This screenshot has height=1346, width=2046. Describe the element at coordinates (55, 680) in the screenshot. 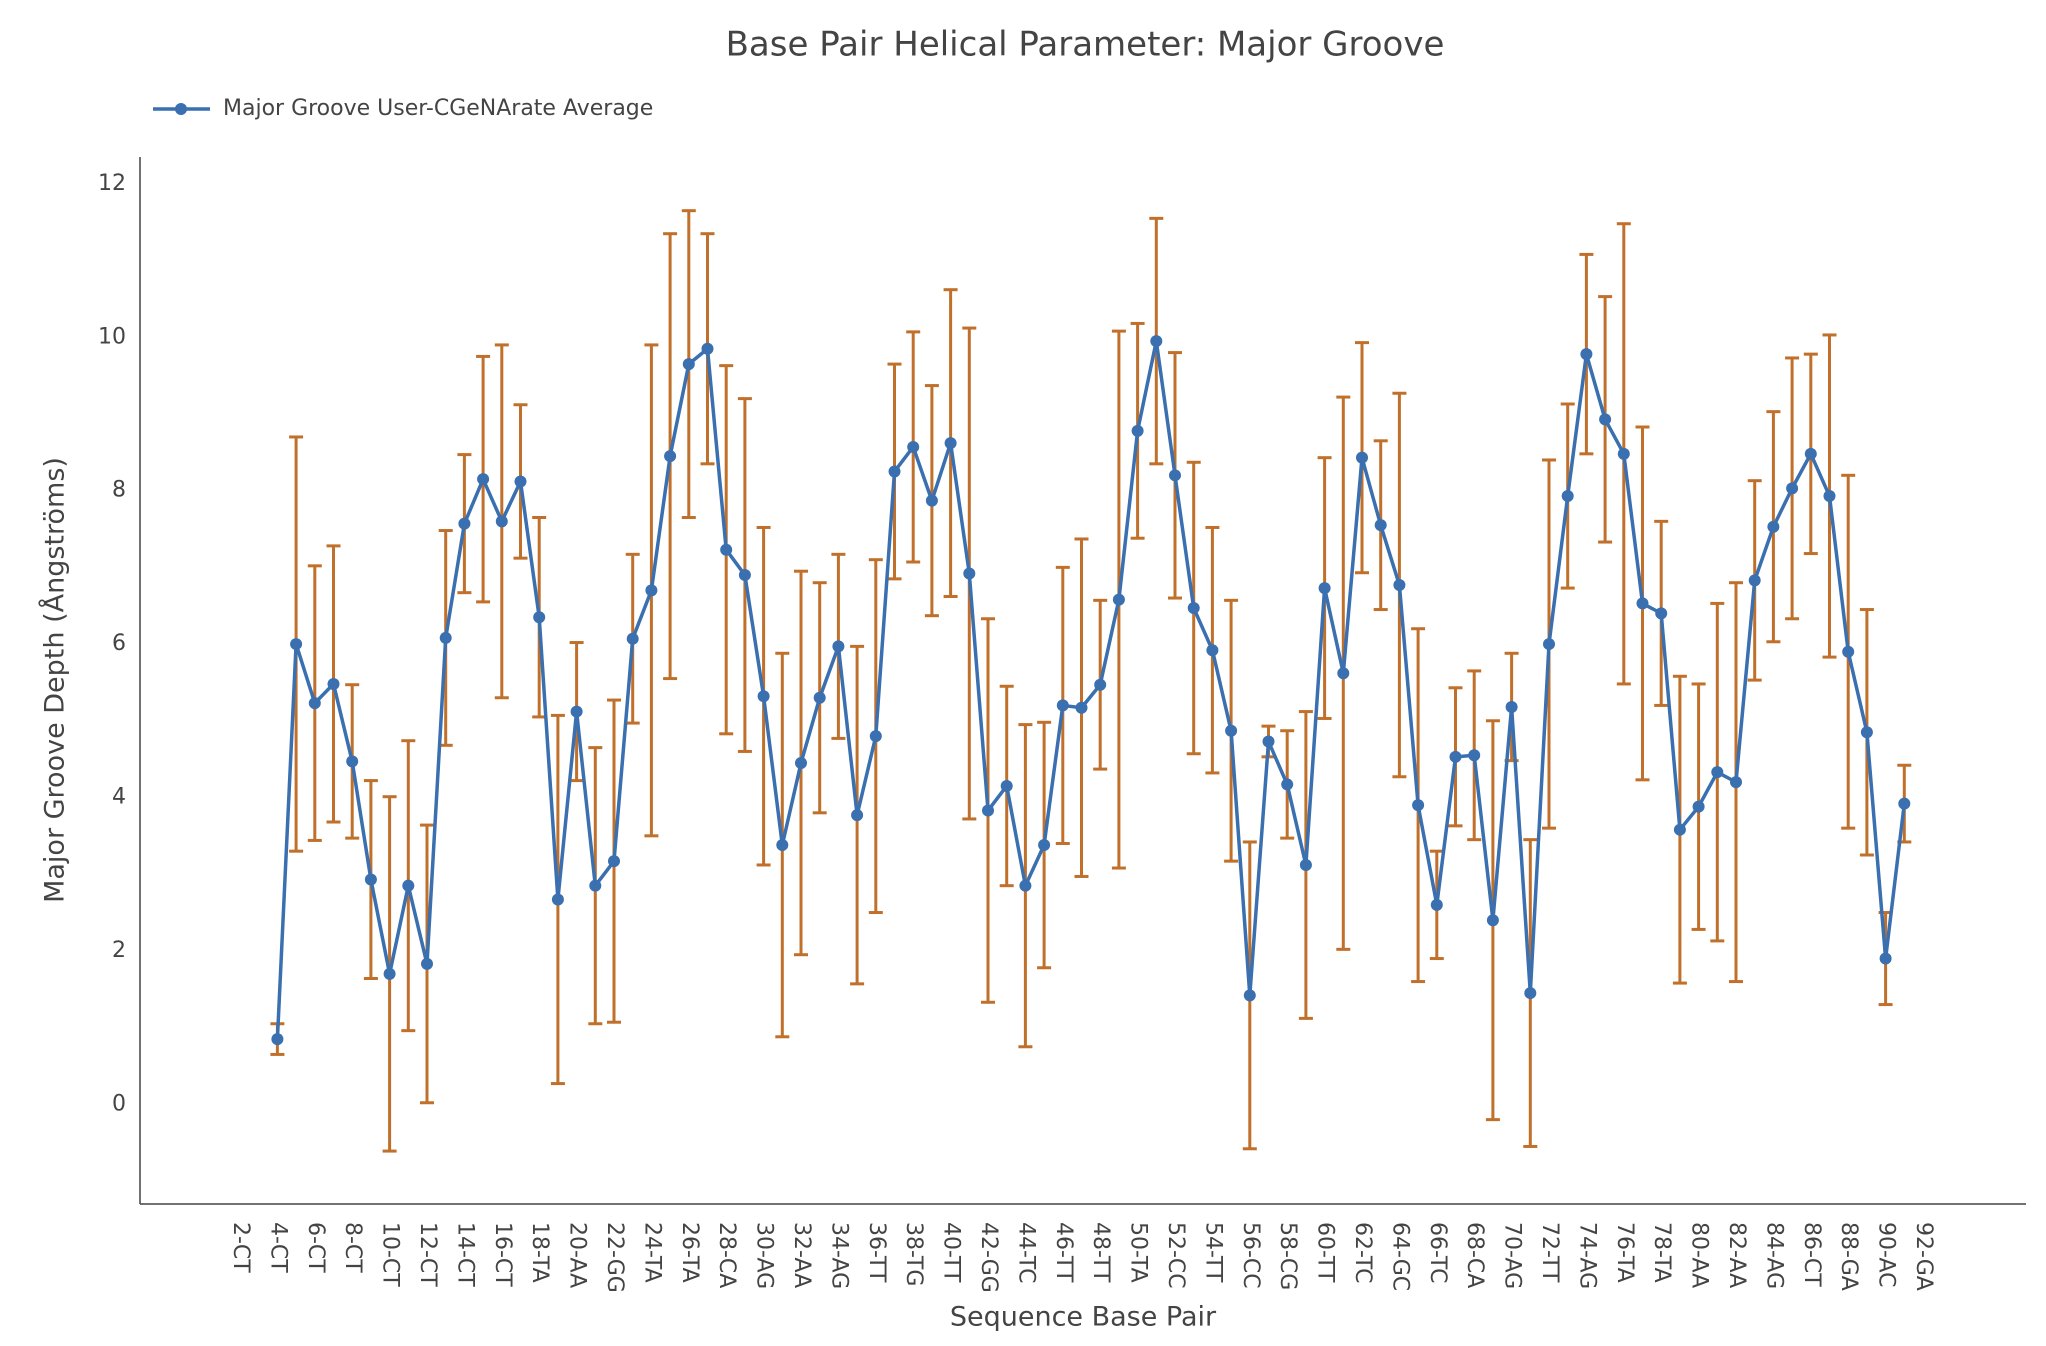

I see `y-axis-title: Major Groove Depth (Ångströms)` at that location.